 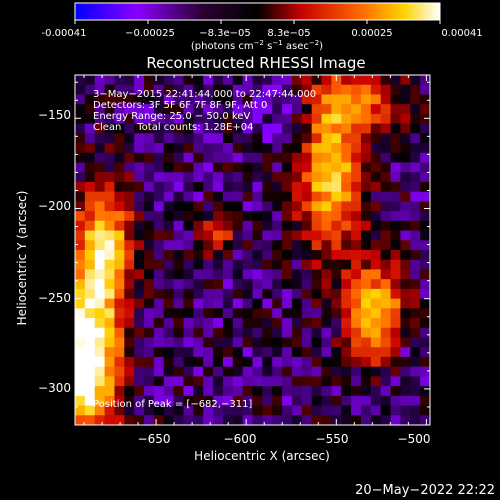 What do you see at coordinates (225, 33) in the screenshot?
I see `colorbar-tick-label: −8.3e−05` at bounding box center [225, 33].